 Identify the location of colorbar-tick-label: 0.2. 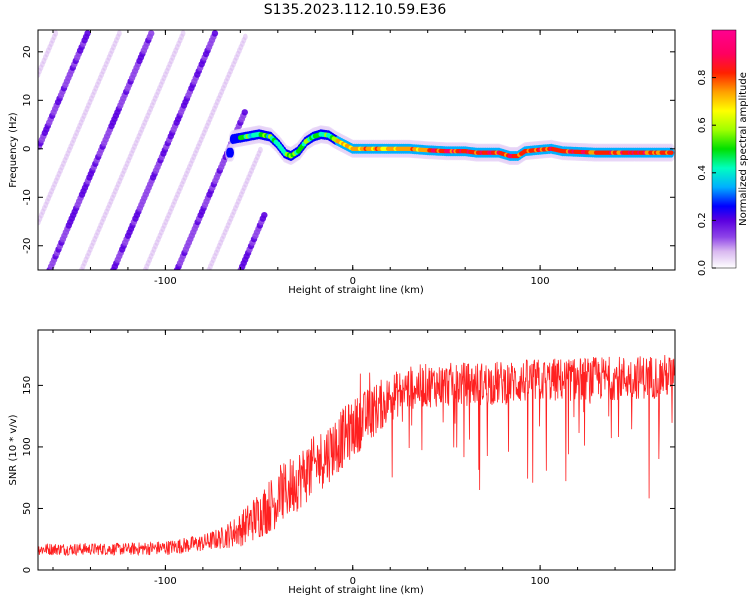
(702, 220).